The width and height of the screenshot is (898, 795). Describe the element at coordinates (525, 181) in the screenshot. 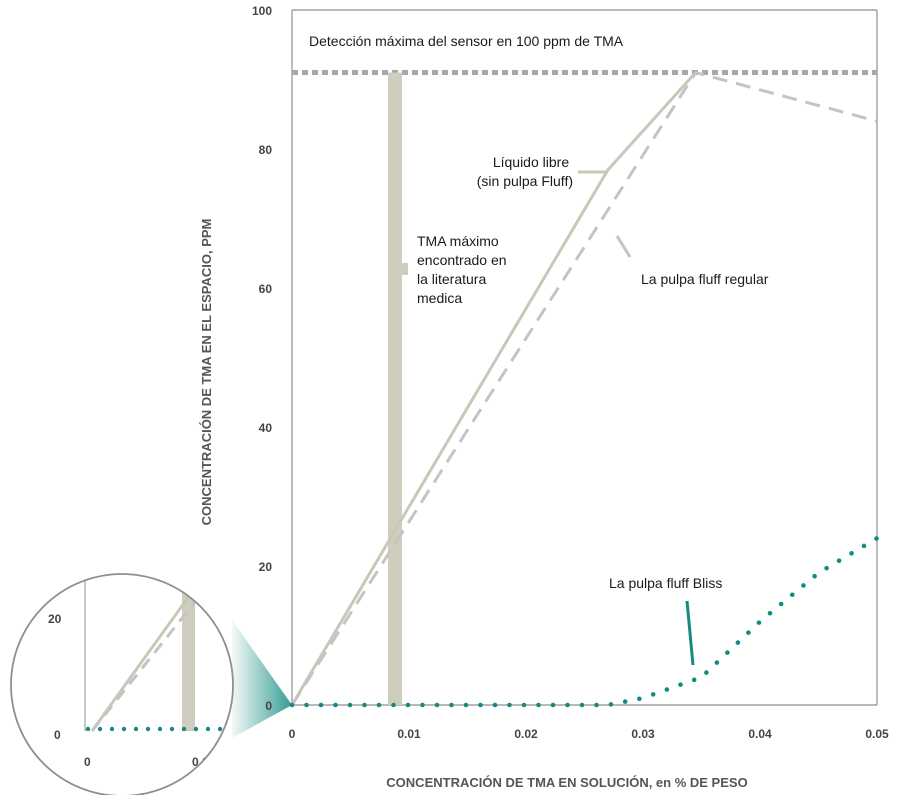

I see `liquid-label-line-2: (sin pulpa Fluff)` at that location.